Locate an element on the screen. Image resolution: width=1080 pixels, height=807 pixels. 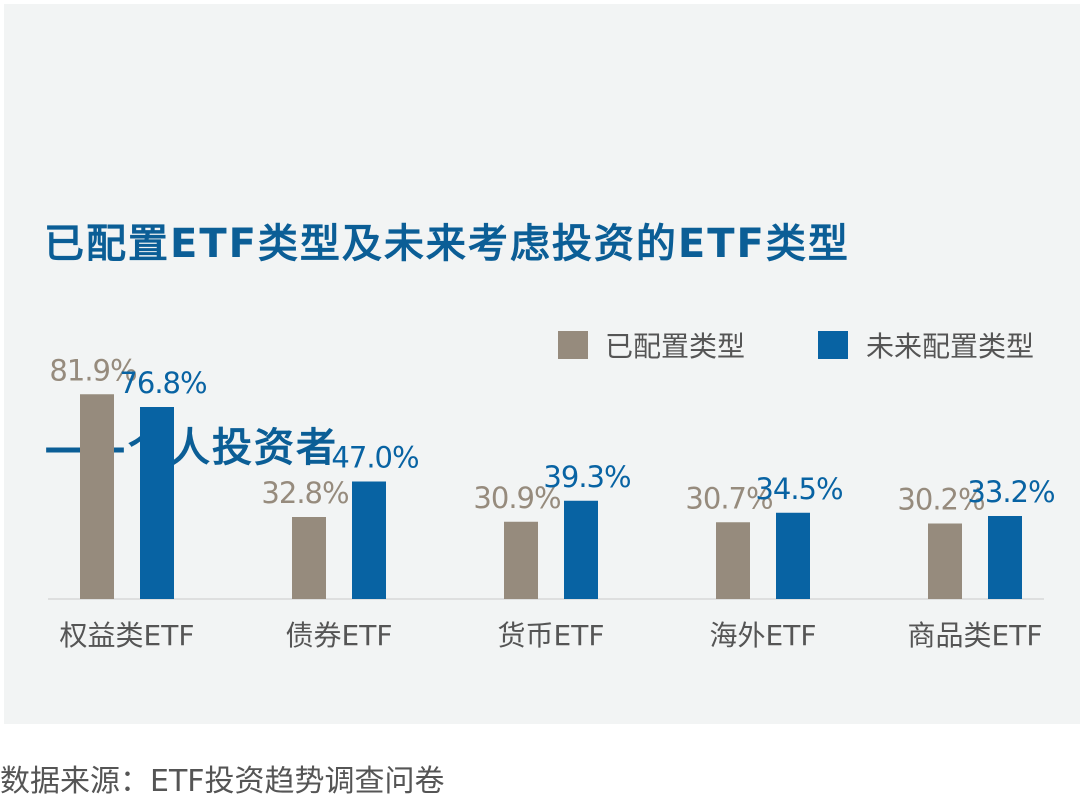
value-label-configured-3: 30.7% is located at coordinates (728, 498).